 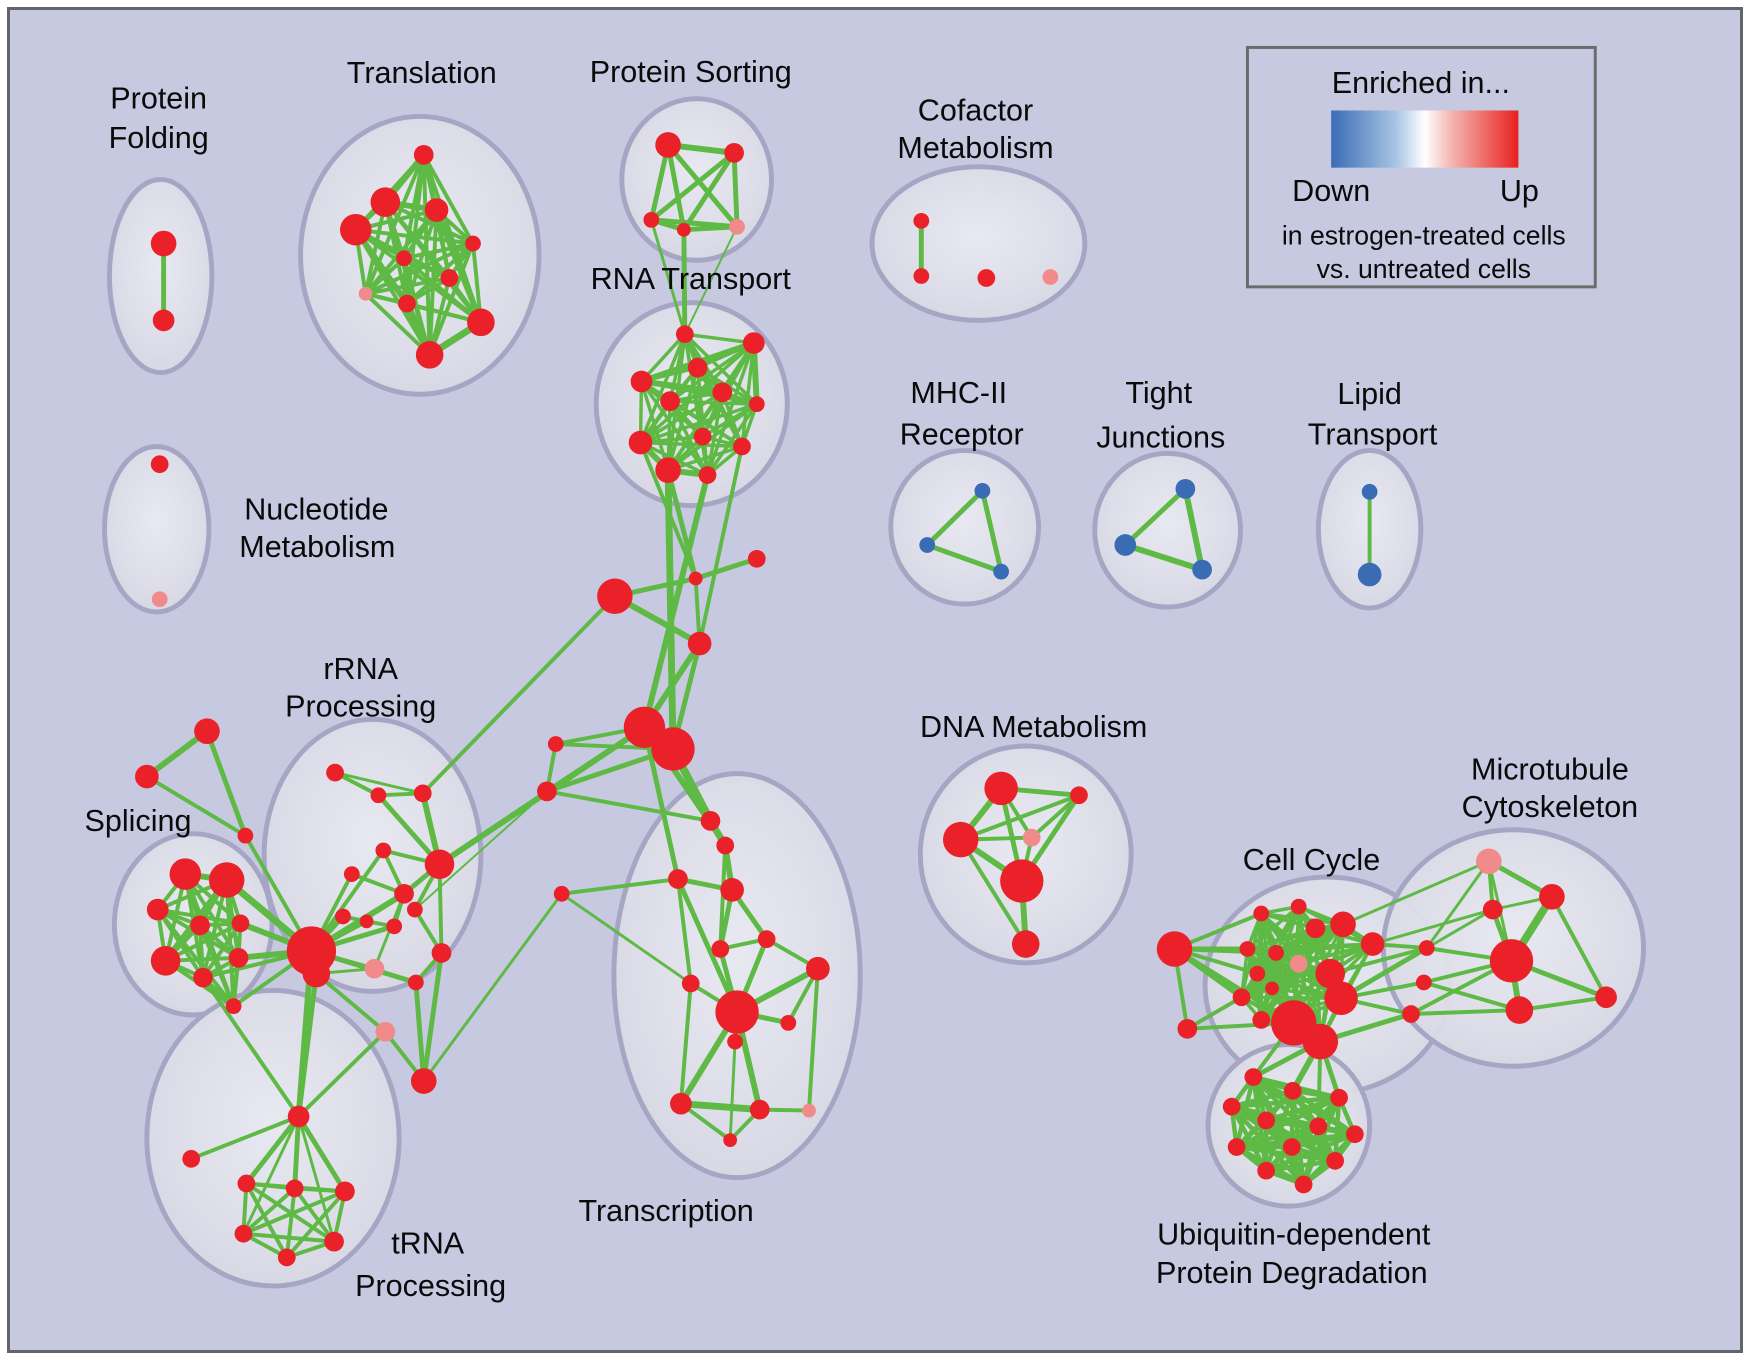 What do you see at coordinates (423, 154) in the screenshot?
I see `node-translation-t0` at bounding box center [423, 154].